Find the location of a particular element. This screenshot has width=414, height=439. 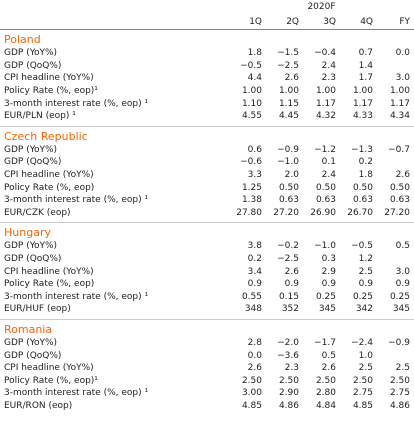

table-row: CPI headline (YoY%) 4.4 2.6 2.3 1.7 3.0 is located at coordinates (207, 78).